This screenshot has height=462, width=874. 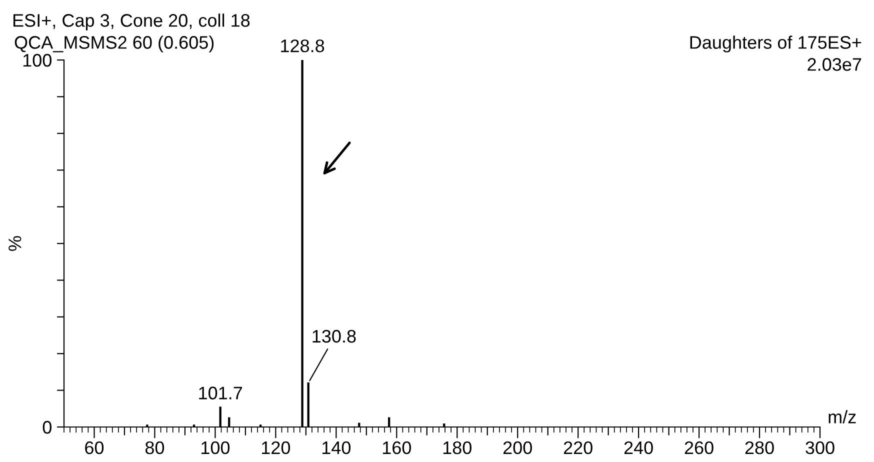 What do you see at coordinates (220, 393) in the screenshot?
I see `annotation: 101.7` at bounding box center [220, 393].